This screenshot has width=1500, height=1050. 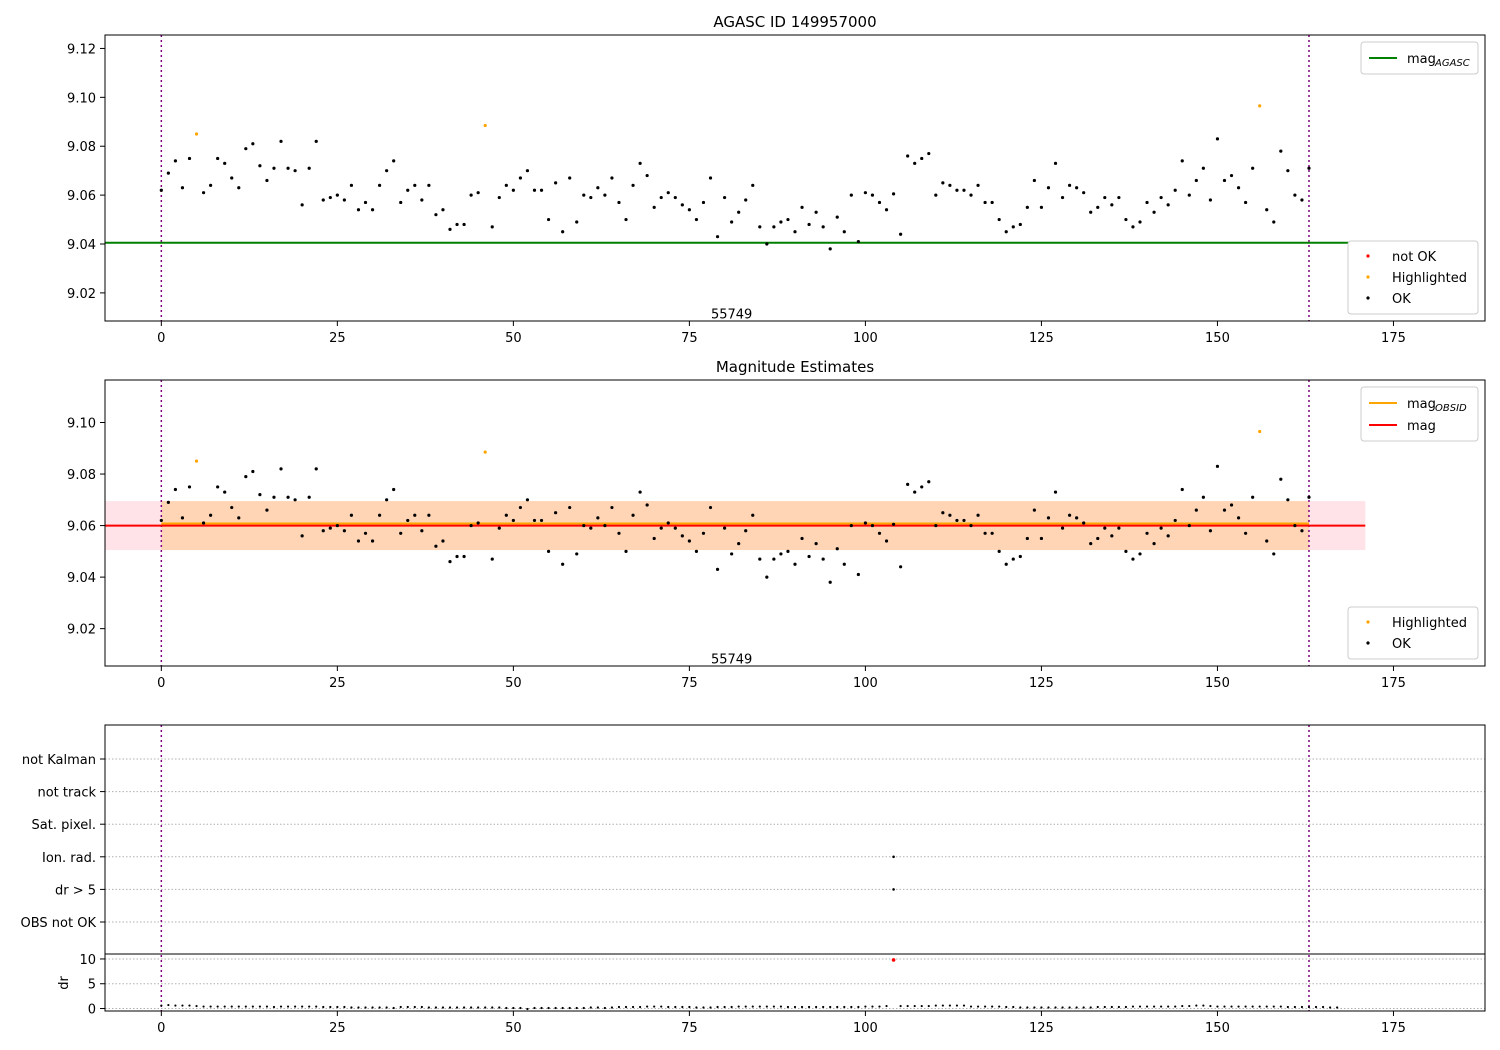 What do you see at coordinates (59, 760) in the screenshot?
I see `flag-label: not Kalman` at bounding box center [59, 760].